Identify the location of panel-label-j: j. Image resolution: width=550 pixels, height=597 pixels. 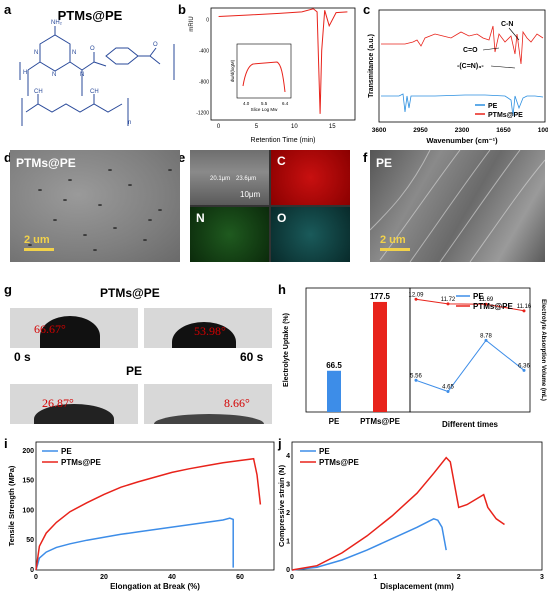
(280, 443).